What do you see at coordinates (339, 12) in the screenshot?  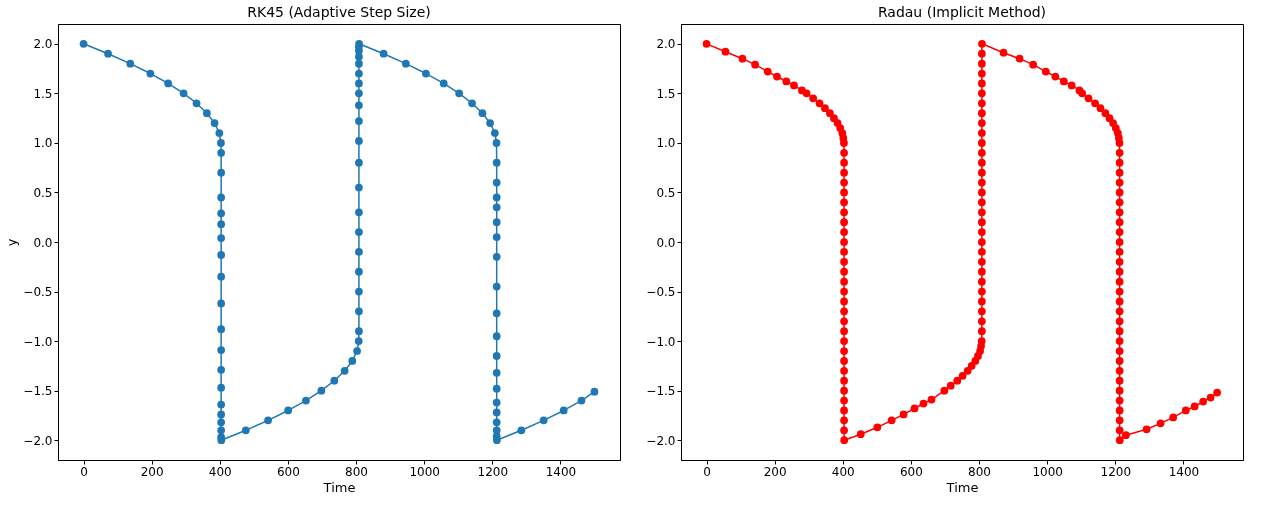 I see `chart-title: RK45 (Adaptive Step Size)` at bounding box center [339, 12].